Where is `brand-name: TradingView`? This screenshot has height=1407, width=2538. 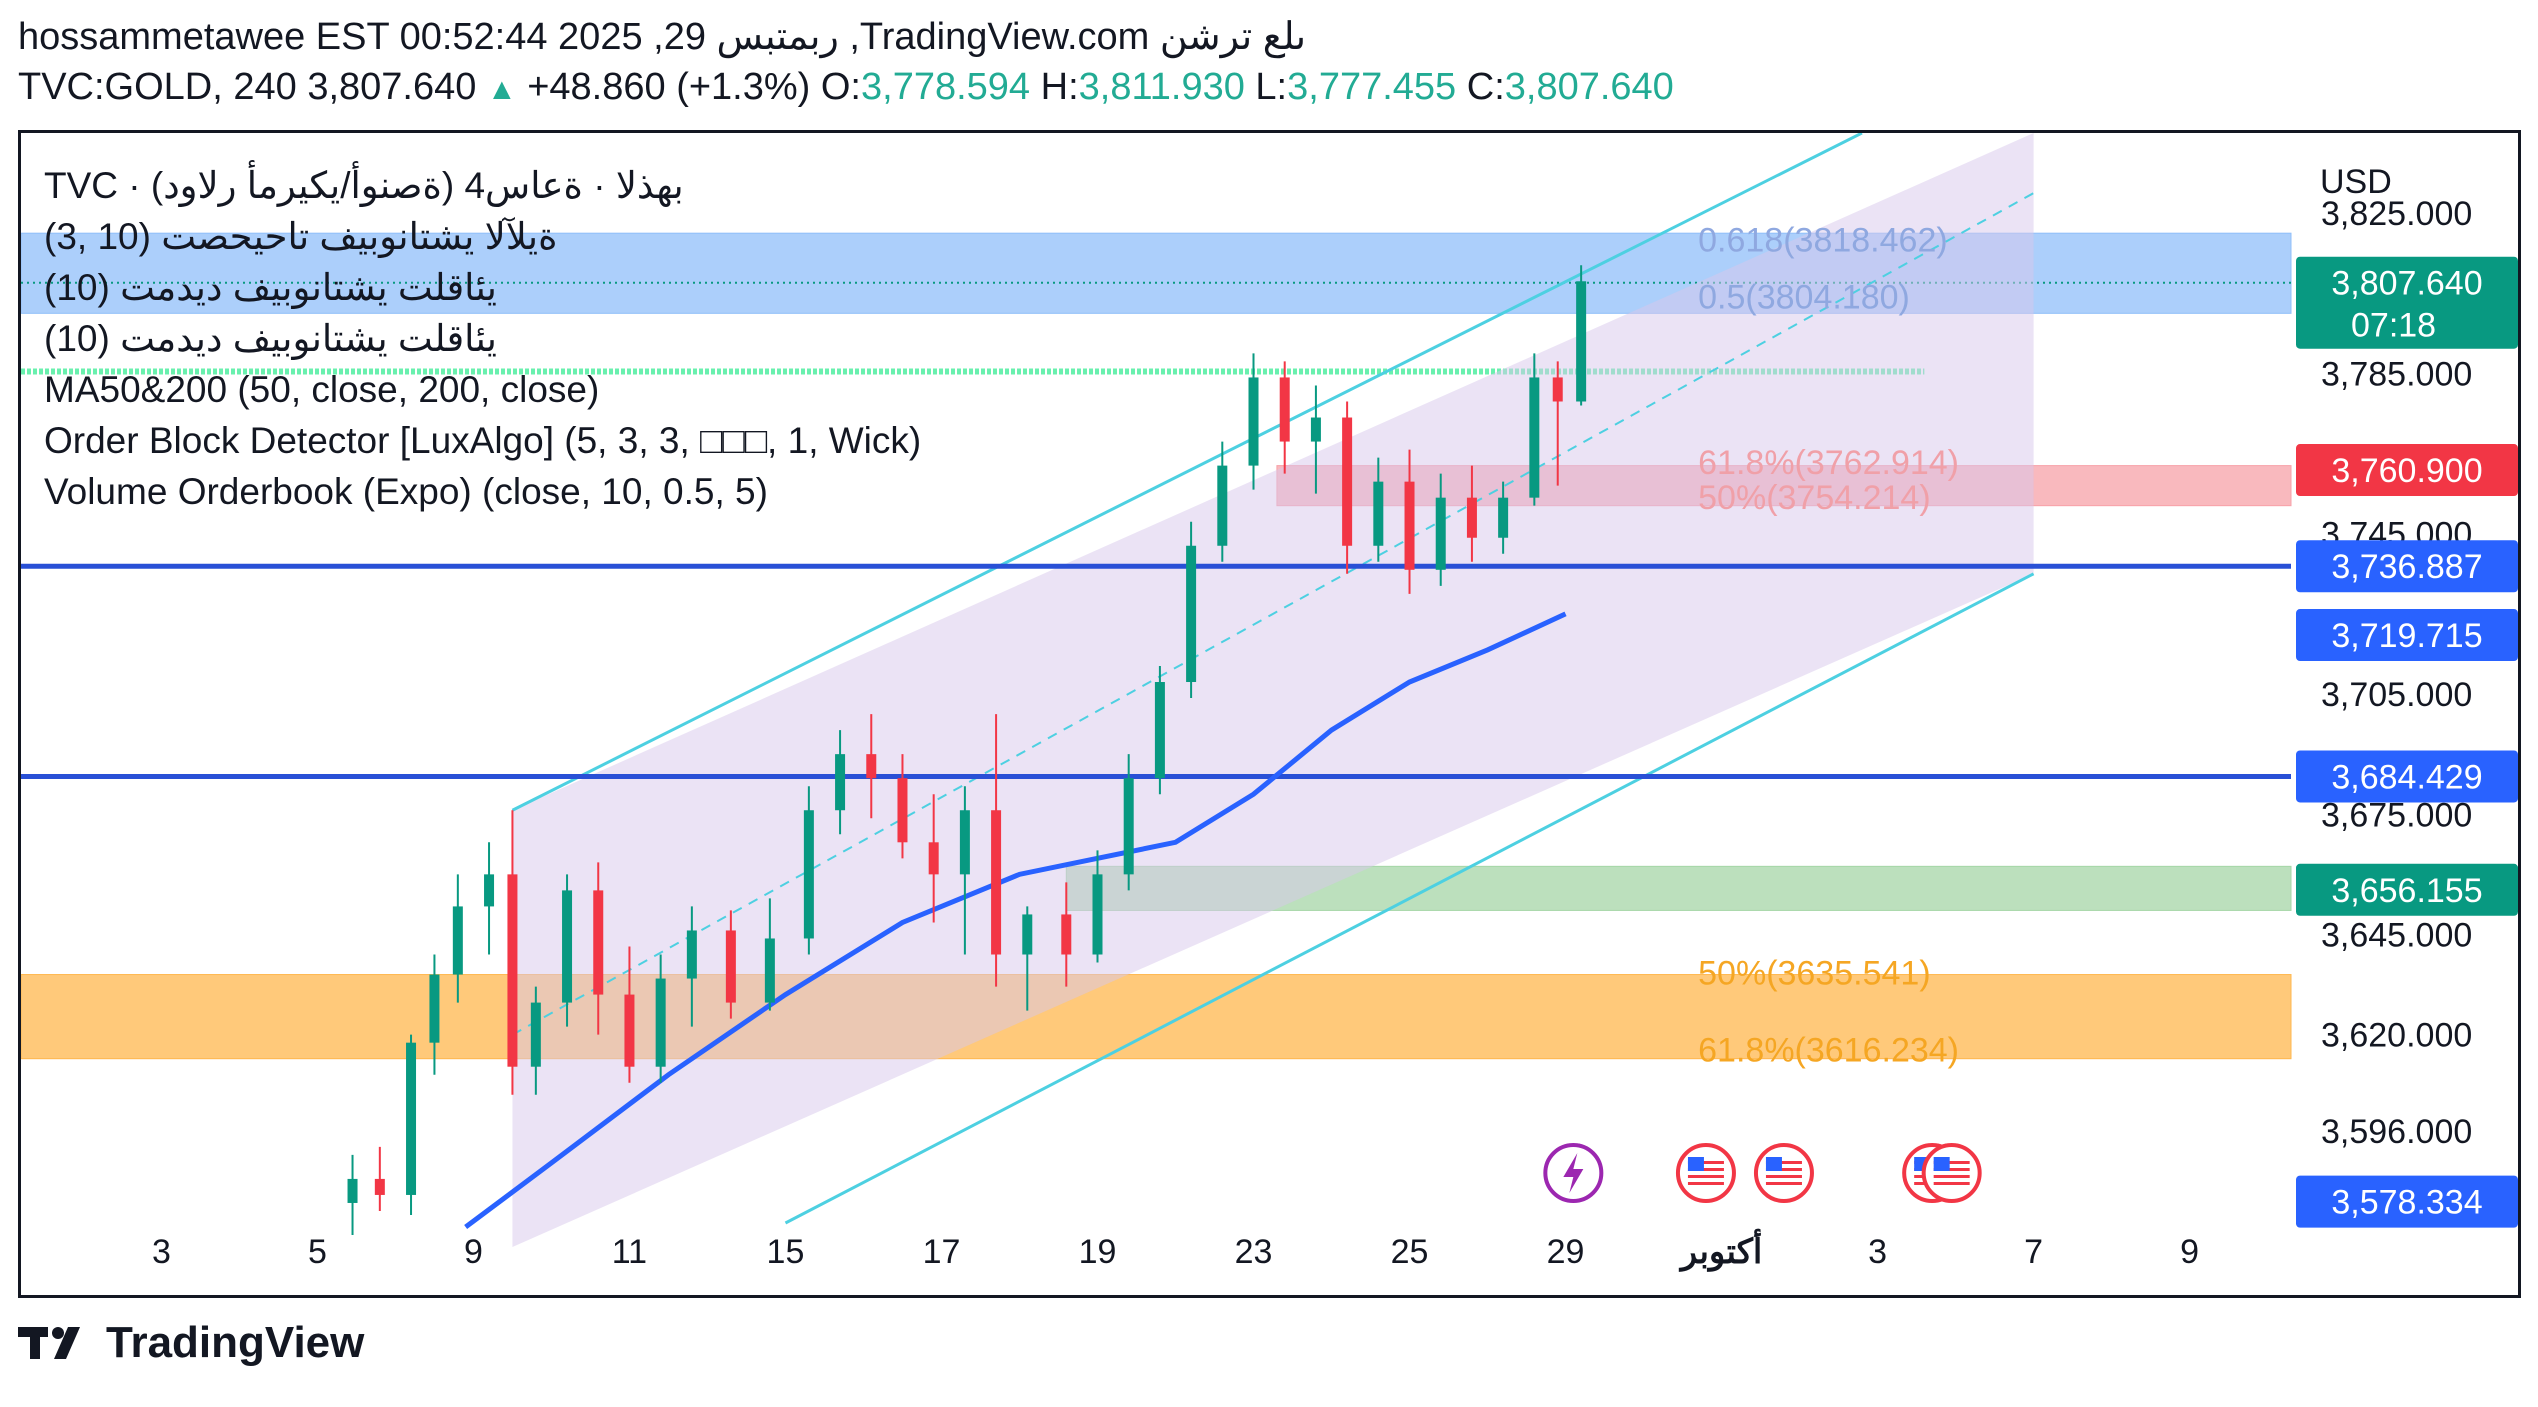 brand-name: TradingView is located at coordinates (235, 1342).